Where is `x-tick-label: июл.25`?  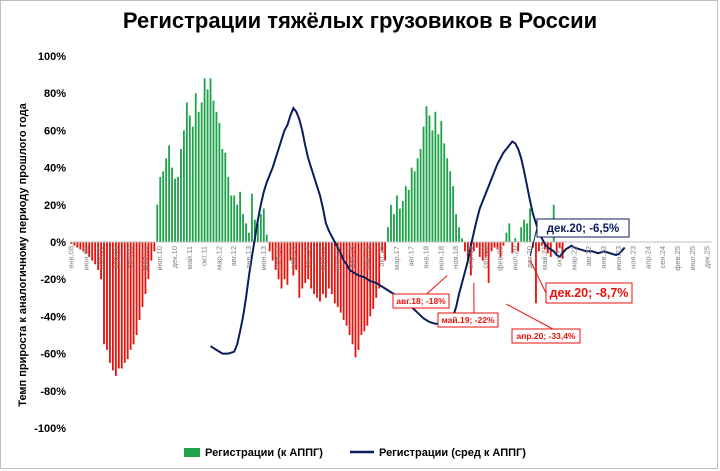 x-tick-label: июл.25 is located at coordinates (692, 258).